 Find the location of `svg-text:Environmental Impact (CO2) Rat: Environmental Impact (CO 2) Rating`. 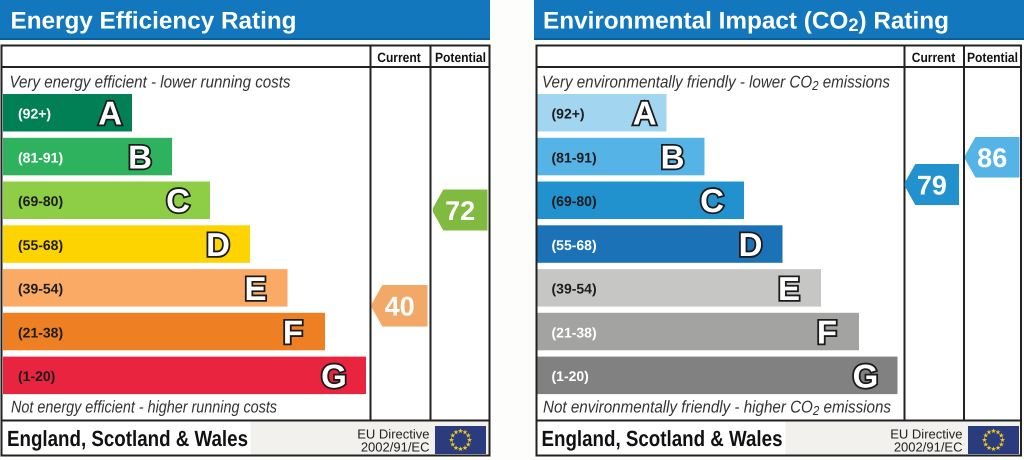

svg-text:Environmental Impact (CO2) Rat: Environmental Impact (CO 2) Rating is located at coordinates (746, 22).